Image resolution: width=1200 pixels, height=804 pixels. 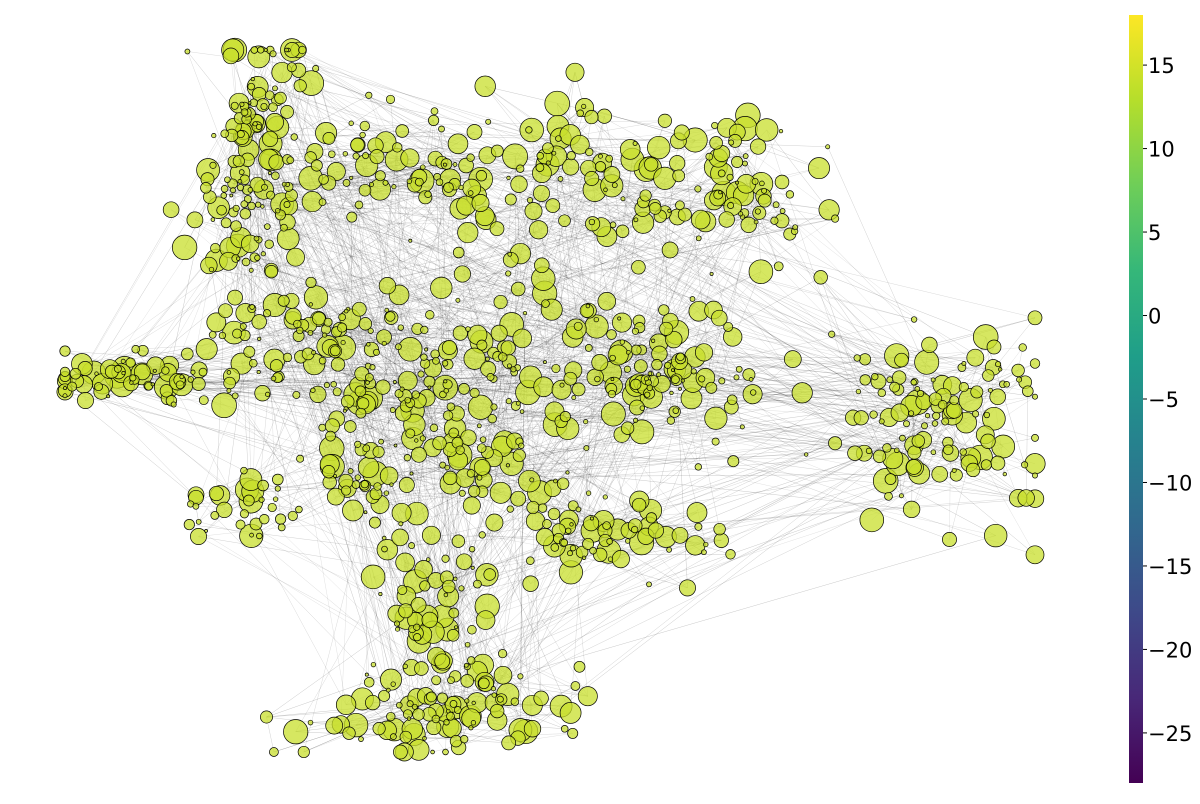 I want to click on colorbar-tick-label: −25, so click(x=1170, y=734).